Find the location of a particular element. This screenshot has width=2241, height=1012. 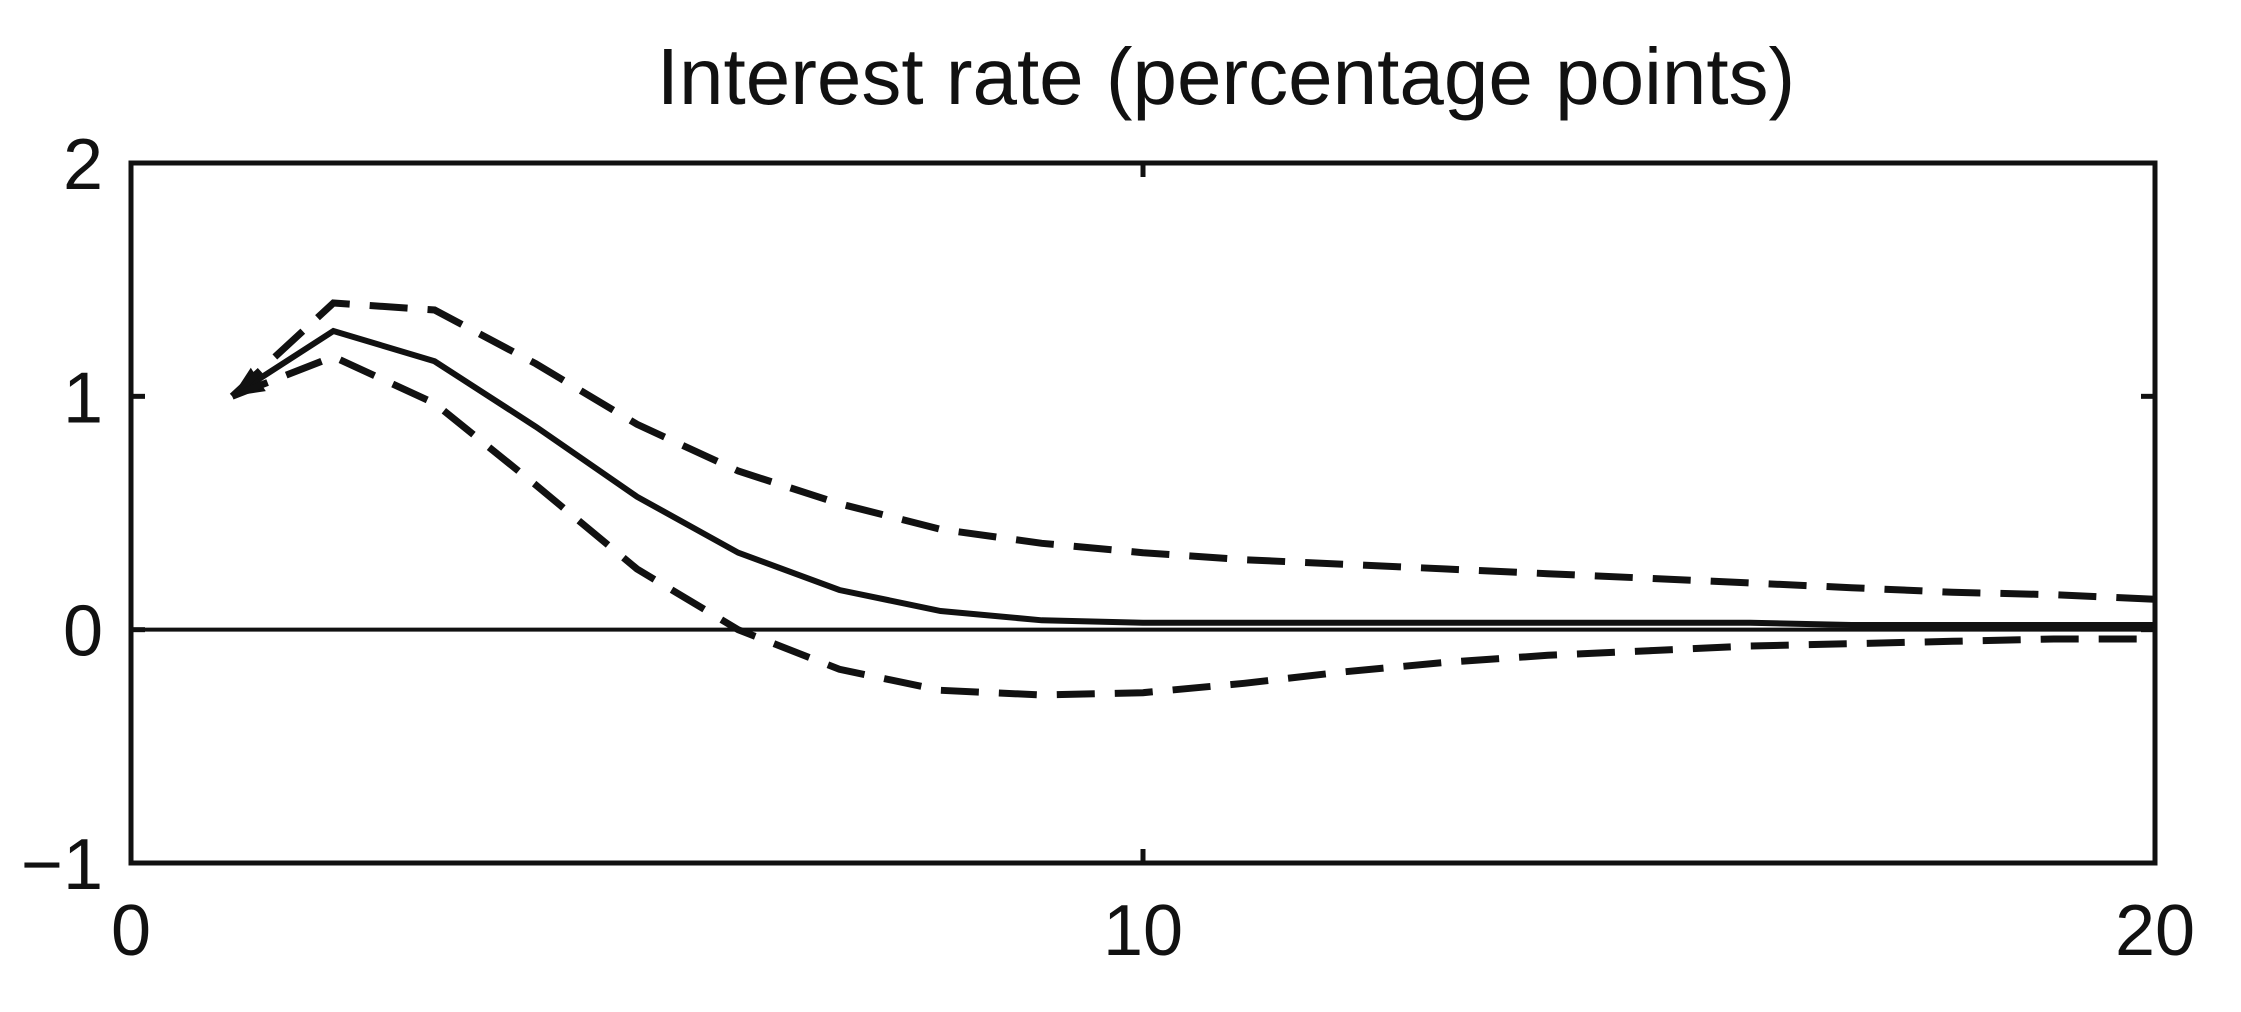

y-tick-label: 0 is located at coordinates (83, 632).